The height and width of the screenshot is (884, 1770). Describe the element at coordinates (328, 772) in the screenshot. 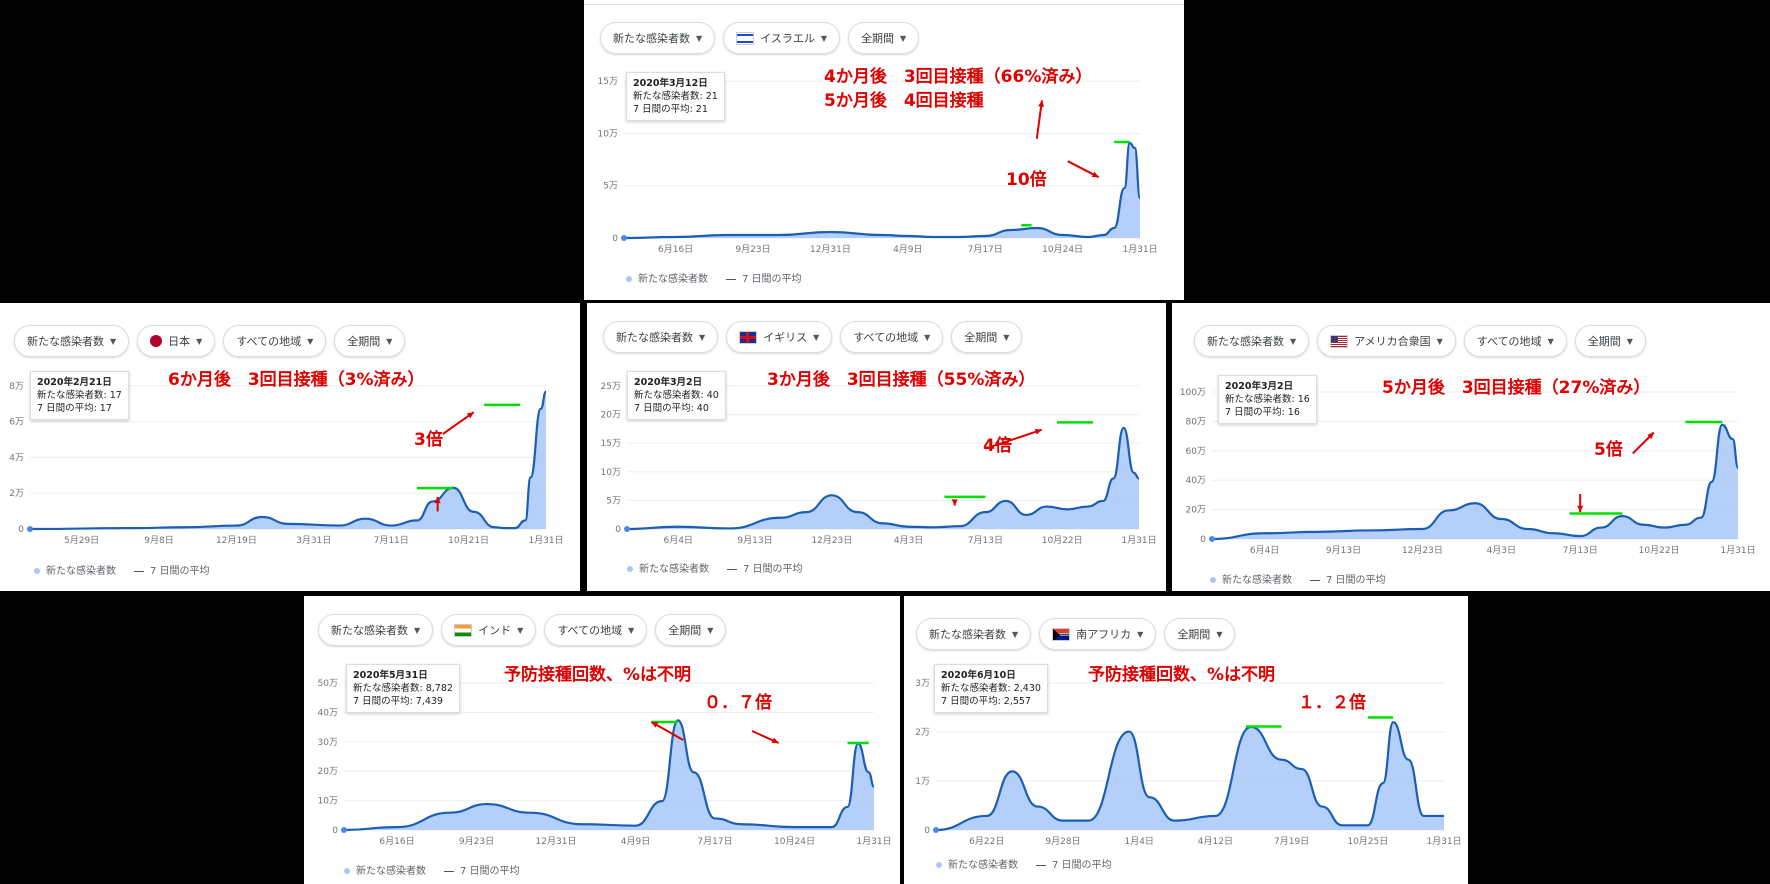

I see `y-tick-label: 20万` at that location.